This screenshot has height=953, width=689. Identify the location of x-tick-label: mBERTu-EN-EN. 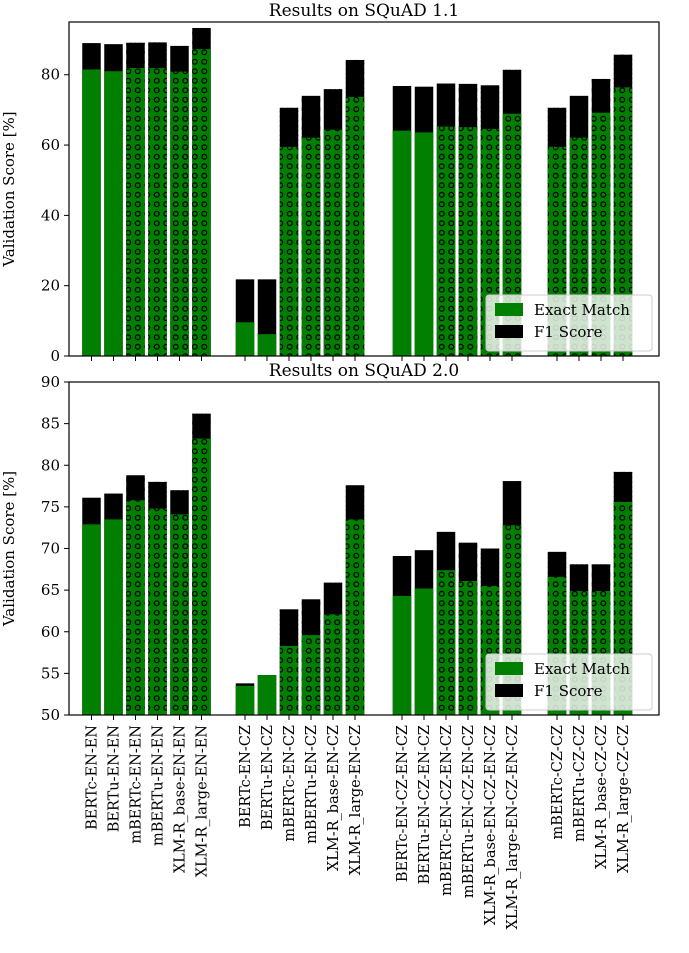
(159, 785).